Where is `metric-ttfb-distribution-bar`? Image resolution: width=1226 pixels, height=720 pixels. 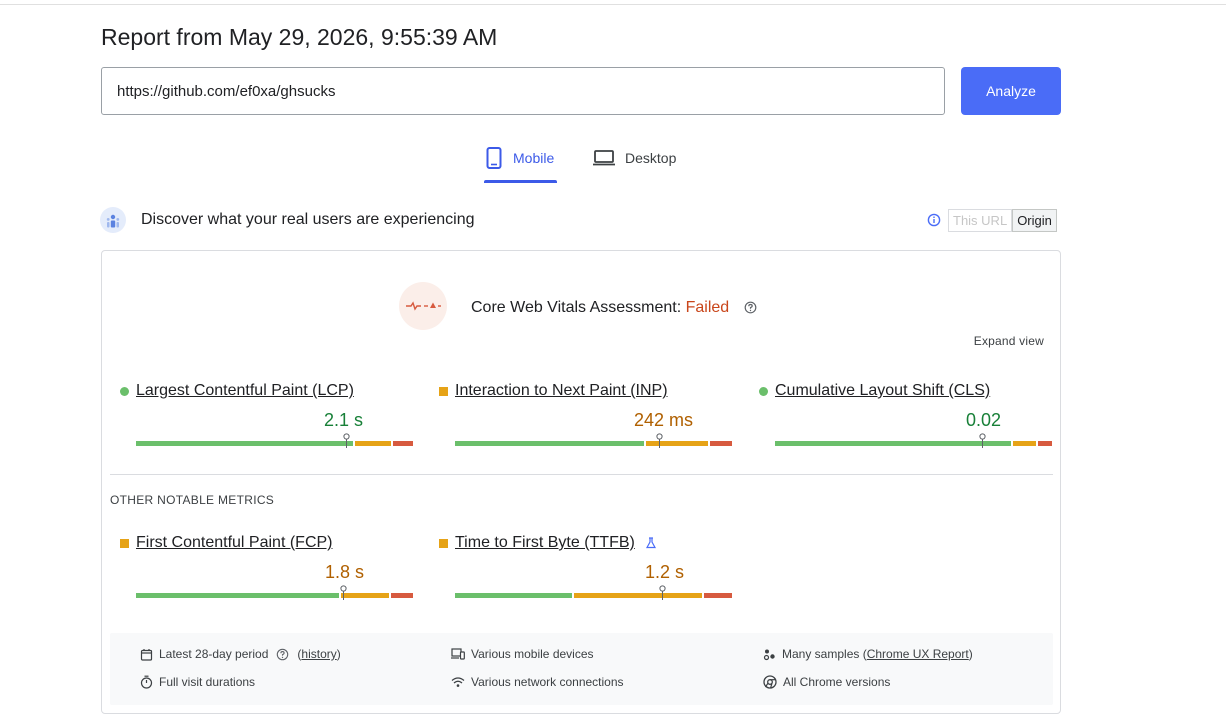 metric-ttfb-distribution-bar is located at coordinates (593, 592).